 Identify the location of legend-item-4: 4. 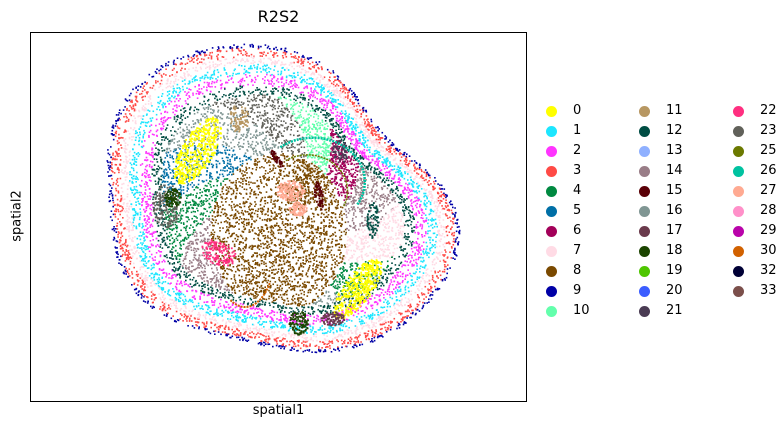
(563, 191).